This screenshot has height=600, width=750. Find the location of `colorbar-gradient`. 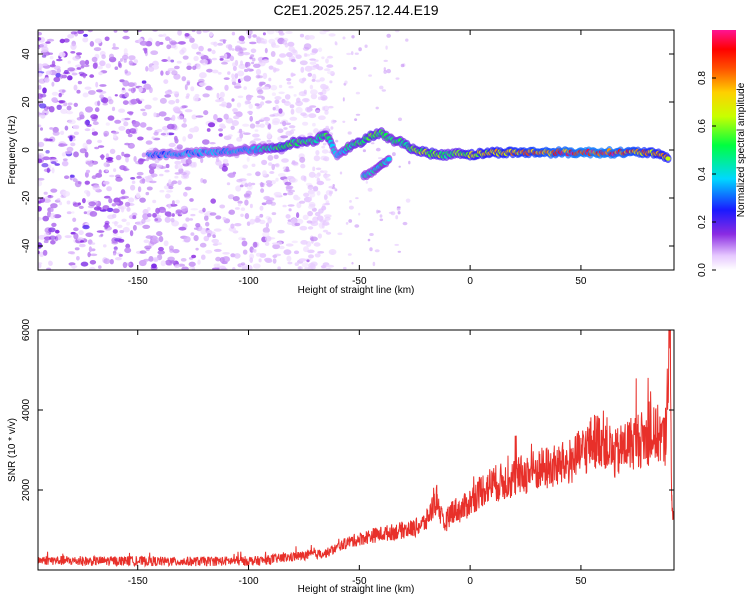

colorbar-gradient is located at coordinates (724, 150).